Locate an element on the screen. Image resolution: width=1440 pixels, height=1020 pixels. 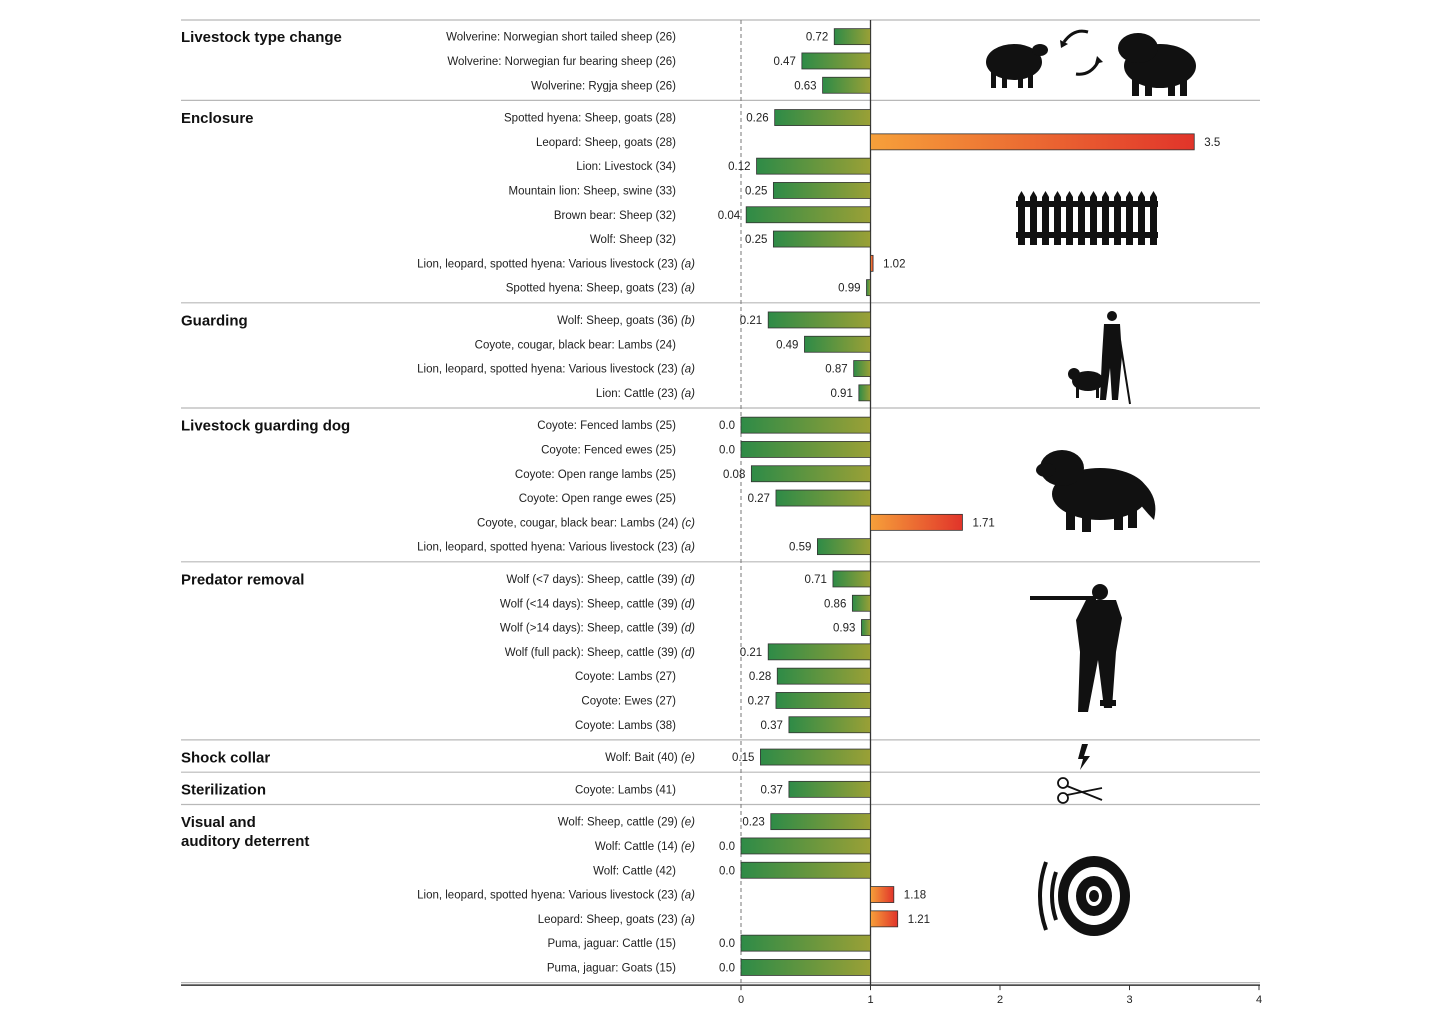
value-label: 0.15 is located at coordinates (743, 758).